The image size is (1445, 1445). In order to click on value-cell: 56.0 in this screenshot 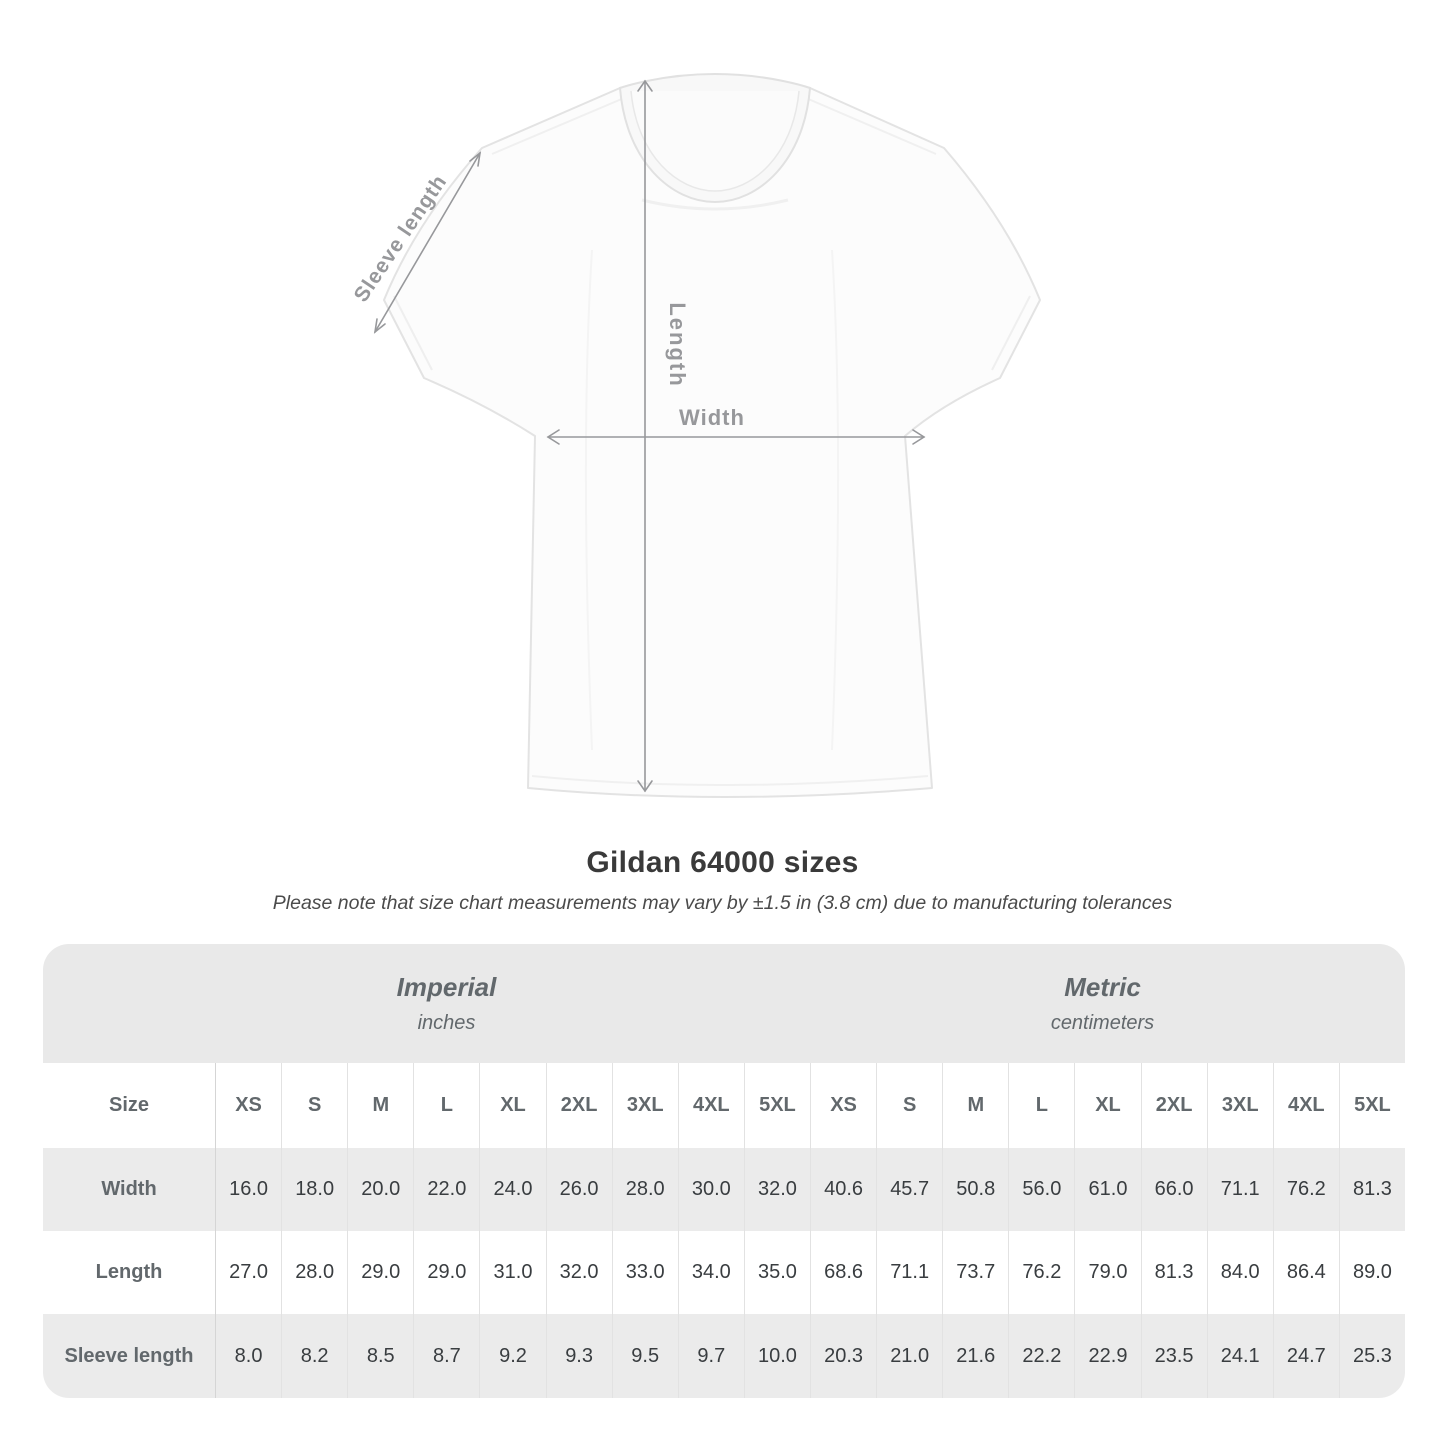, I will do `click(1041, 1189)`.